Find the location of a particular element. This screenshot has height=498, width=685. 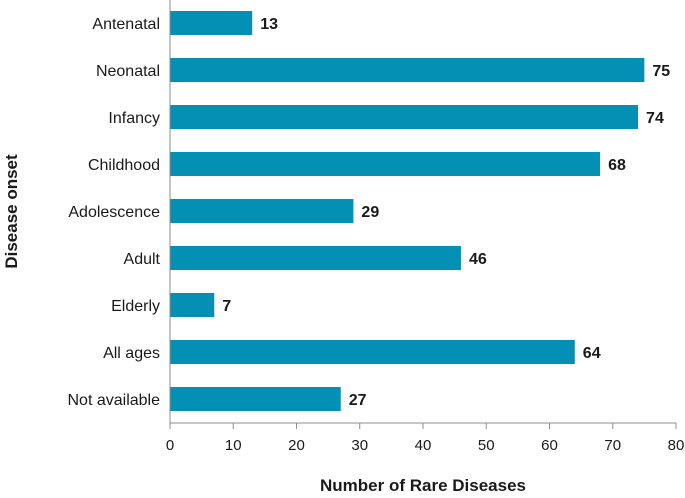

x-tick-label: 50 is located at coordinates (486, 445).